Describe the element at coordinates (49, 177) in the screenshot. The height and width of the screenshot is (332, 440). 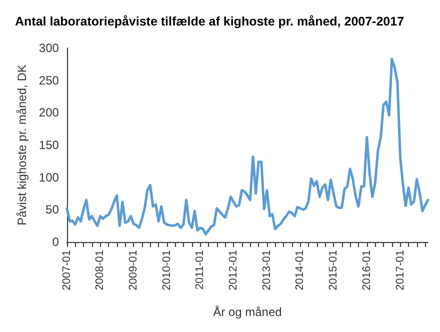
I see `y-tick-label: 100` at that location.